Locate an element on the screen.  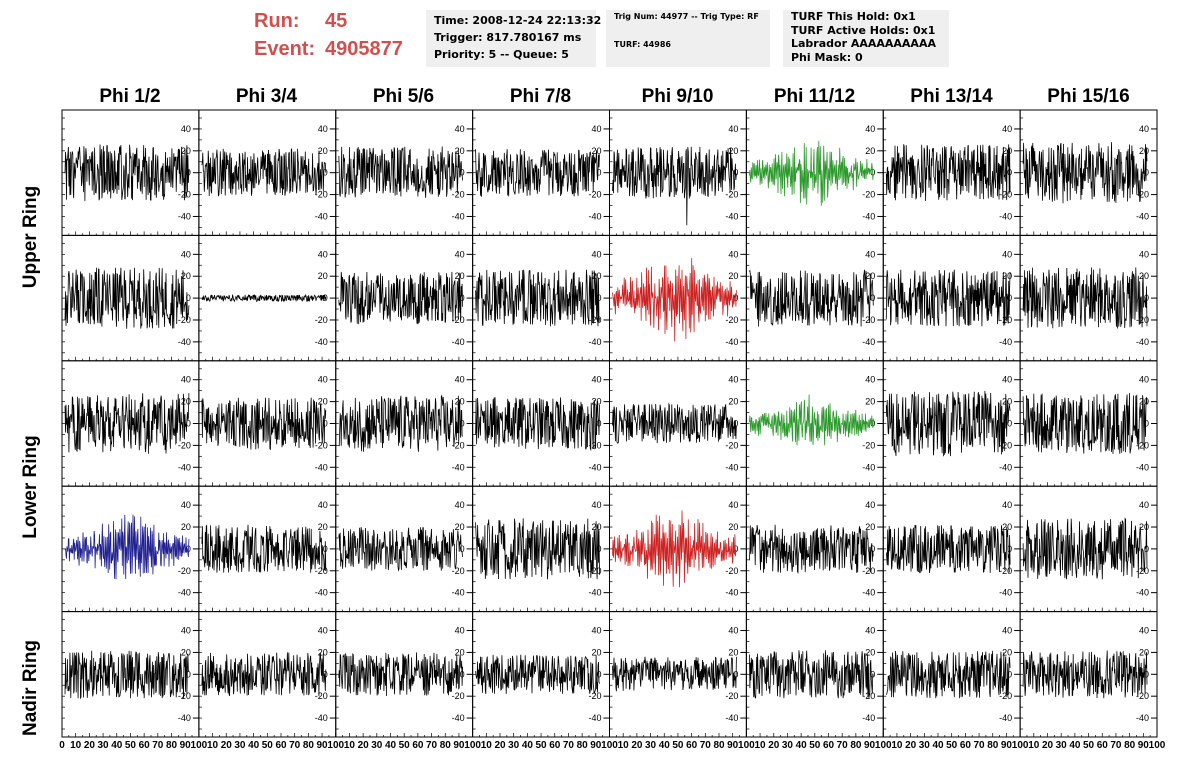
column-title-phi-11-12: Phi 11/12 is located at coordinates (814, 96).